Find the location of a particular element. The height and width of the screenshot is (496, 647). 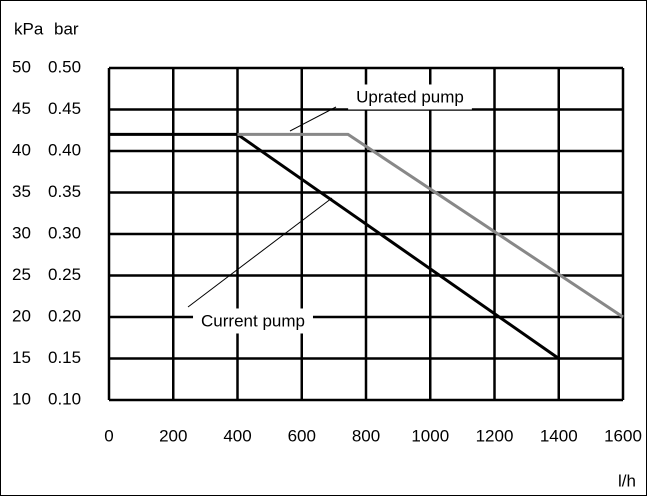

y-tick-label: 30 is located at coordinates (21, 232).